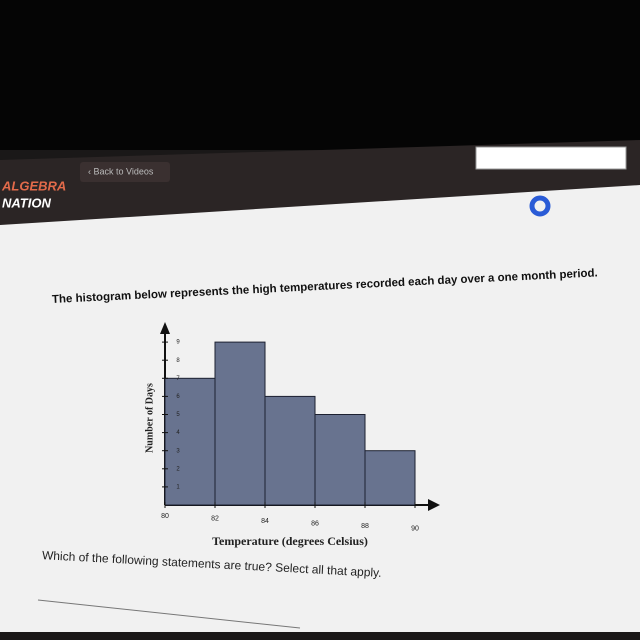 This screenshot has width=640, height=640. Describe the element at coordinates (178, 415) in the screenshot. I see `y-tick-label: 5` at that location.